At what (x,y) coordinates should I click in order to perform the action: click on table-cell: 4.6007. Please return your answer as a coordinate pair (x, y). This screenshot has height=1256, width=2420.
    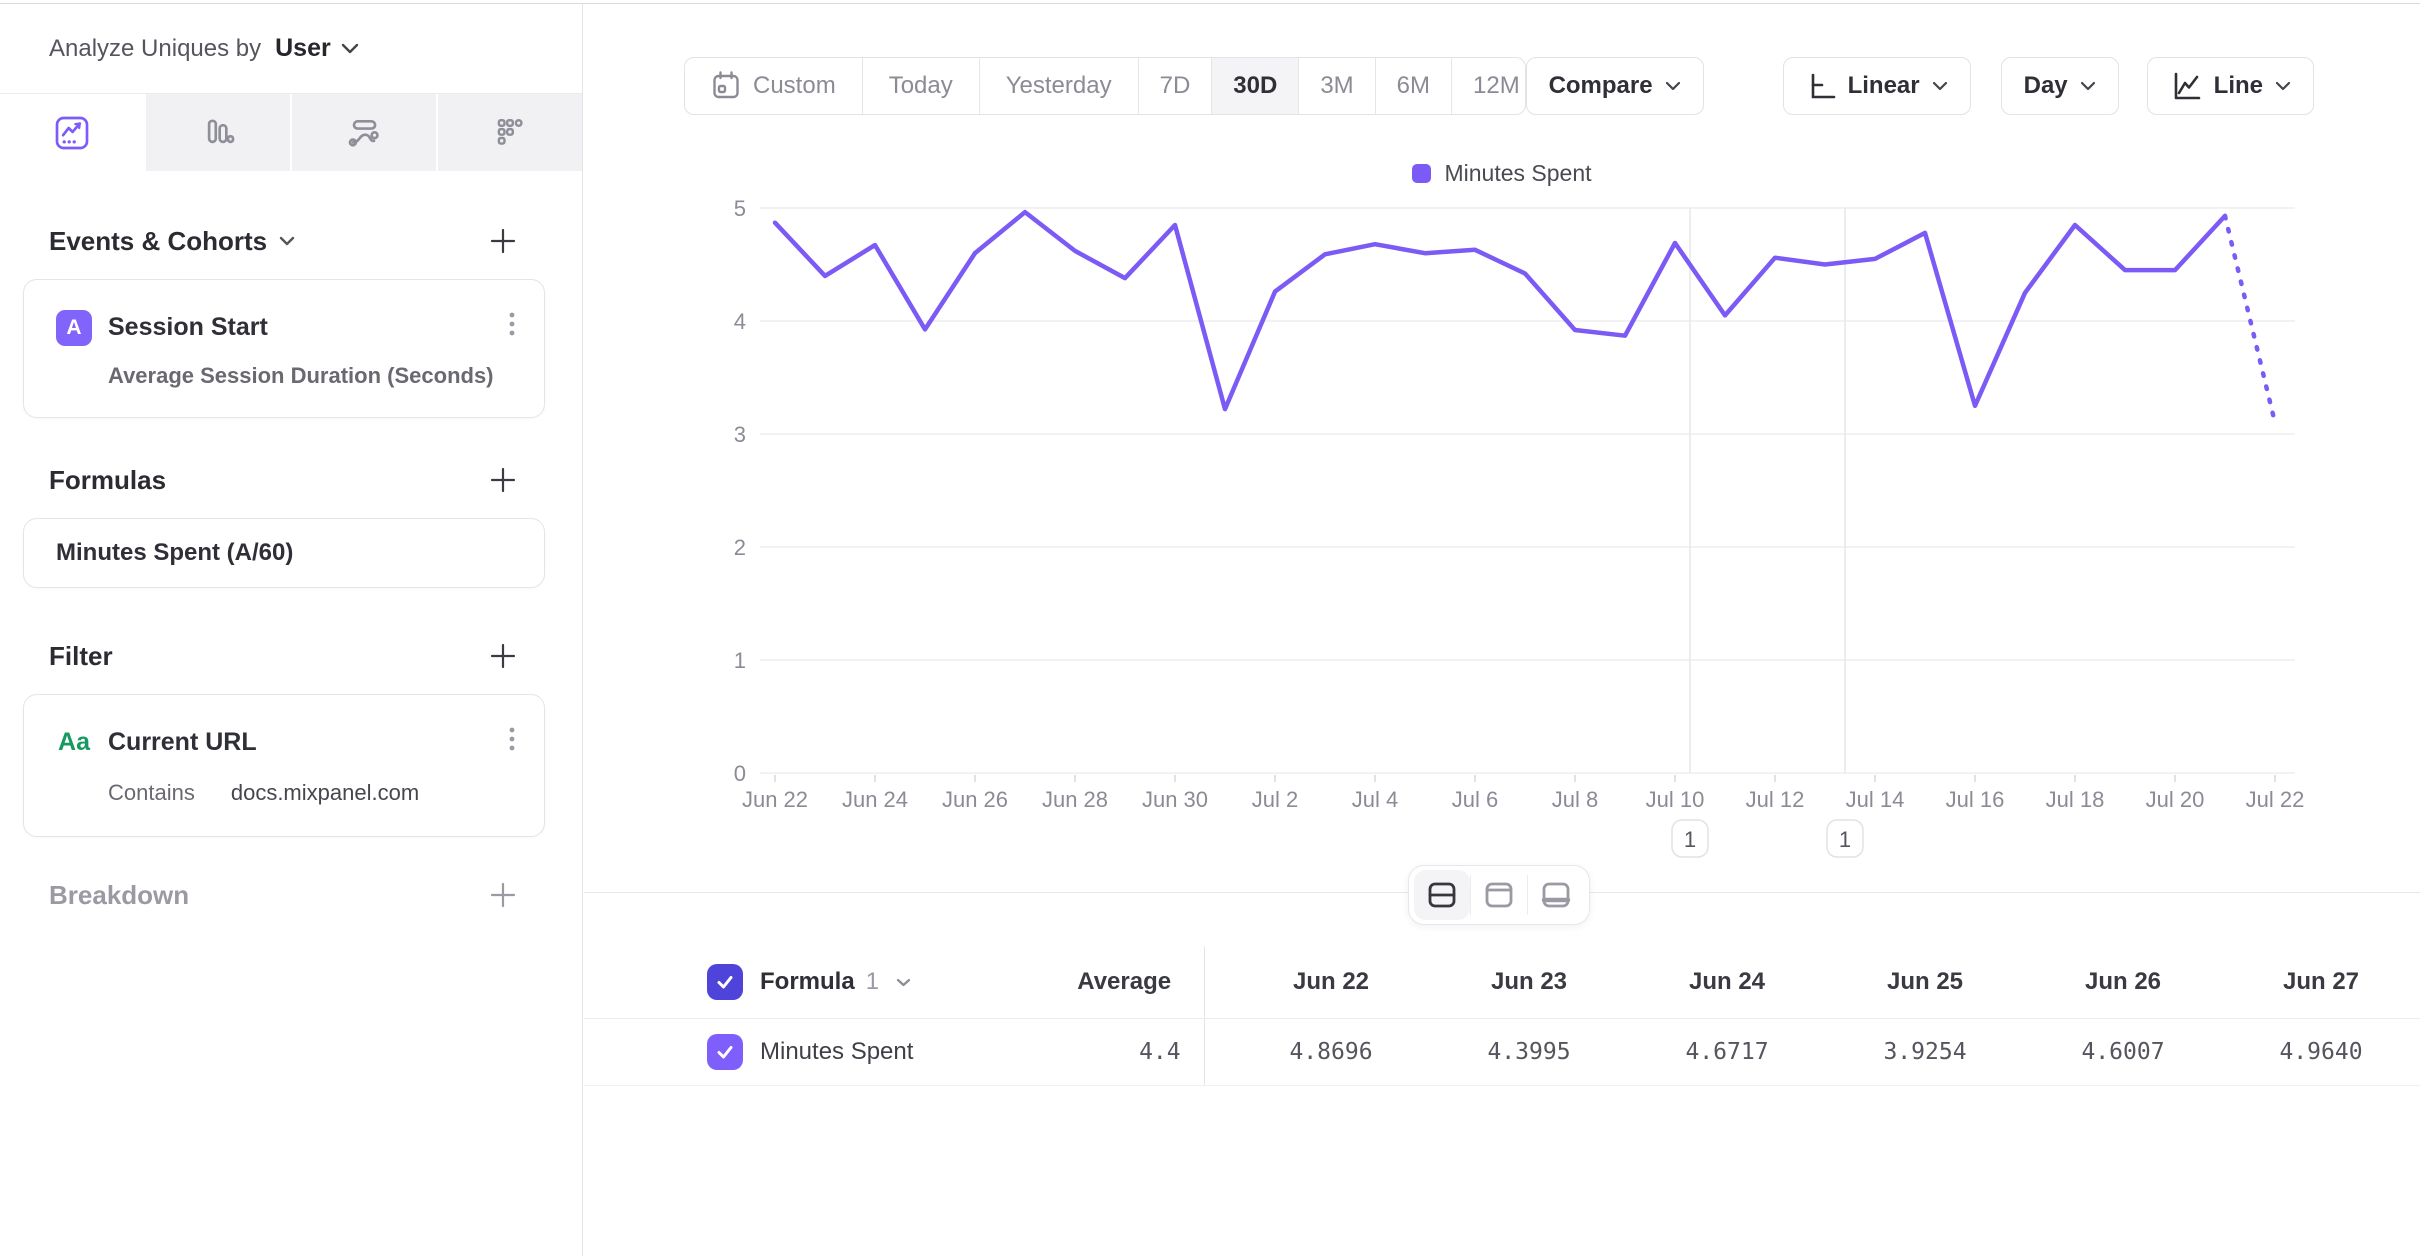
    Looking at the image, I should click on (2123, 1052).